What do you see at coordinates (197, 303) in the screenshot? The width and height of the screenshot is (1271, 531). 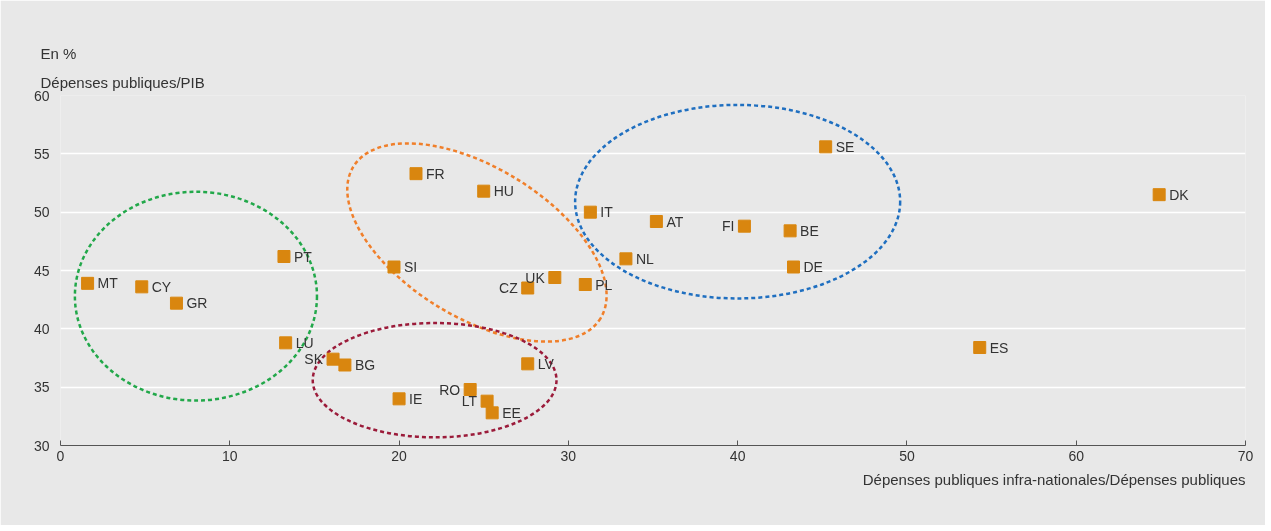 I see `annotation: GR` at bounding box center [197, 303].